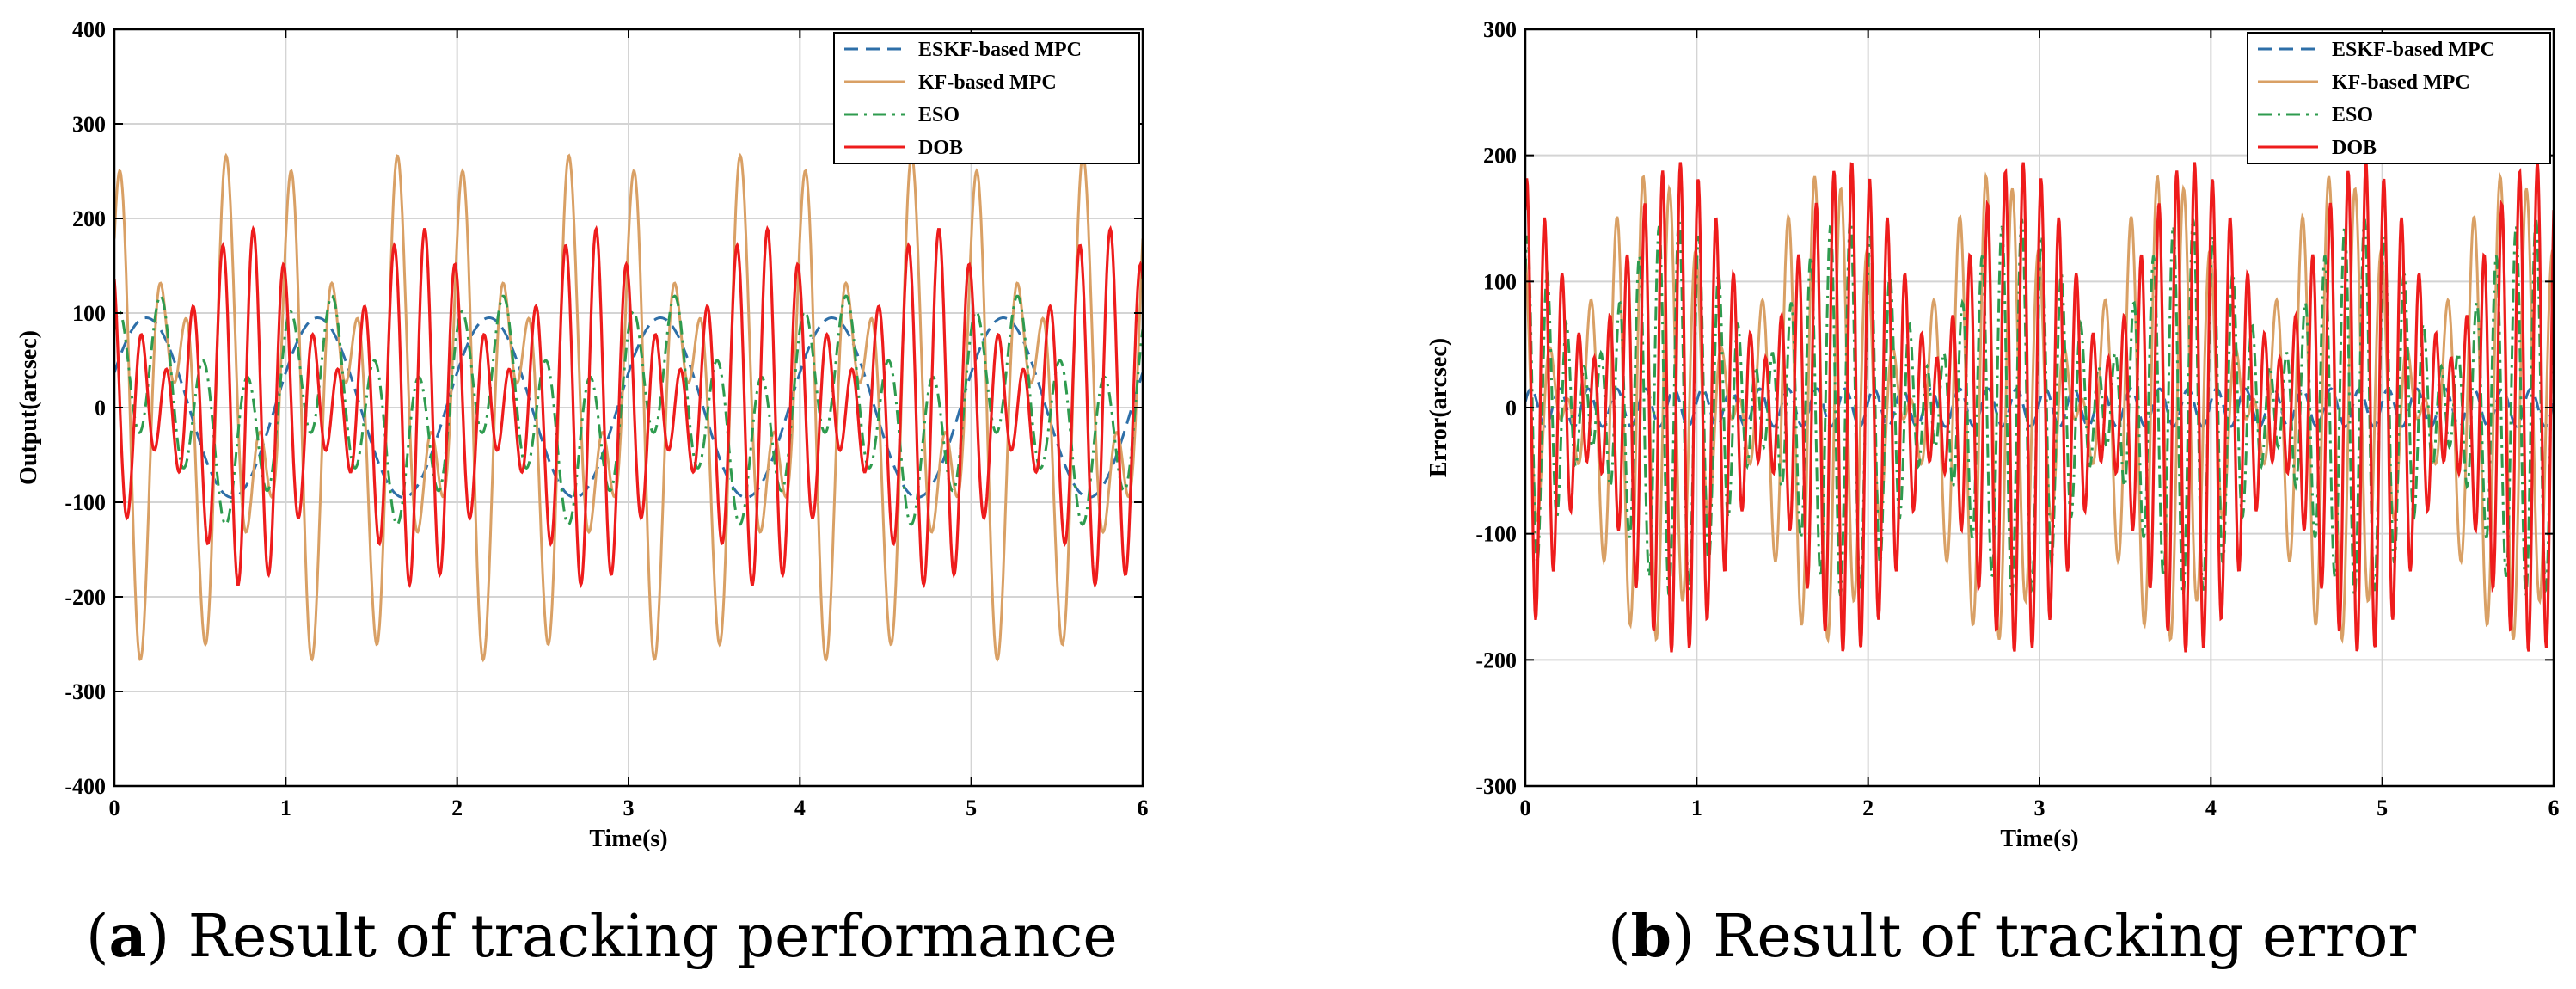 The width and height of the screenshot is (2576, 989). I want to click on y-axis-label: Error(arcsec), so click(1439, 407).